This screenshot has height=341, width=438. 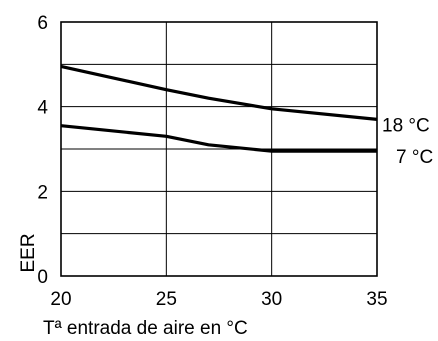 What do you see at coordinates (166, 299) in the screenshot?
I see `x-tick-label-25: 25` at bounding box center [166, 299].